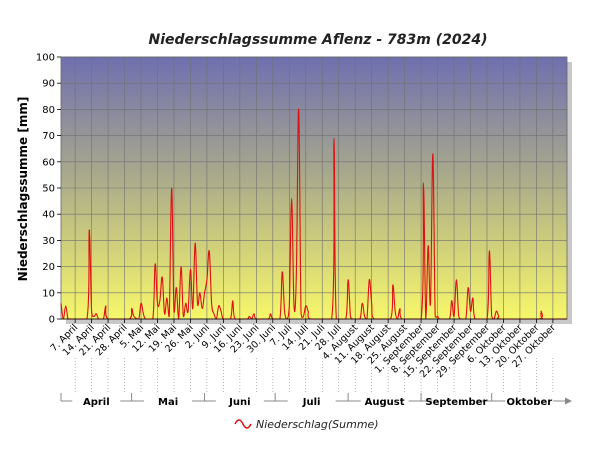 The image size is (600, 450). I want to click on legend-label: Niederschlag(Summe), so click(317, 424).